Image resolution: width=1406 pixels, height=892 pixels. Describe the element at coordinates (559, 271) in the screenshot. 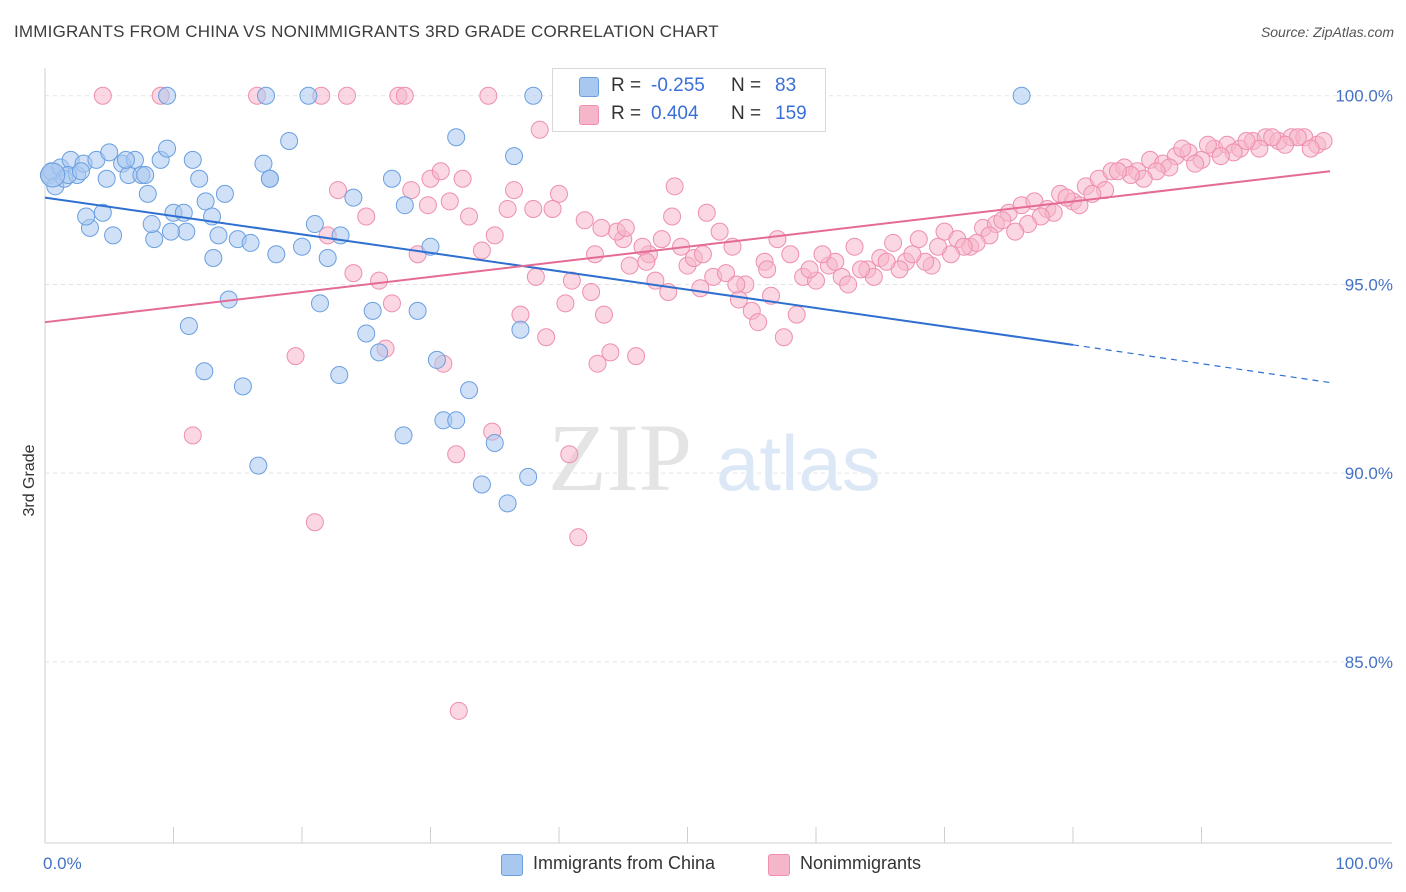

I see `trend-line-china` at that location.